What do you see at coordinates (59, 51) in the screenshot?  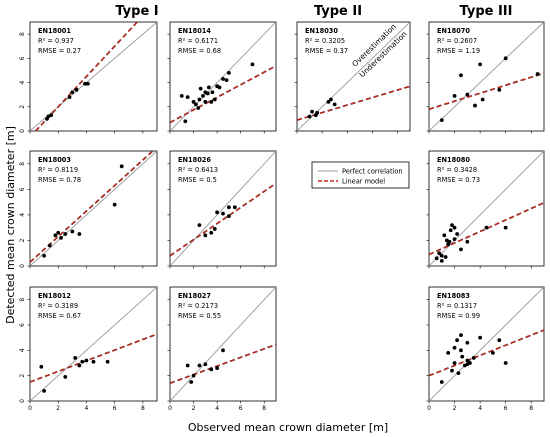 I see `rmse: RMSE = 0.27` at bounding box center [59, 51].